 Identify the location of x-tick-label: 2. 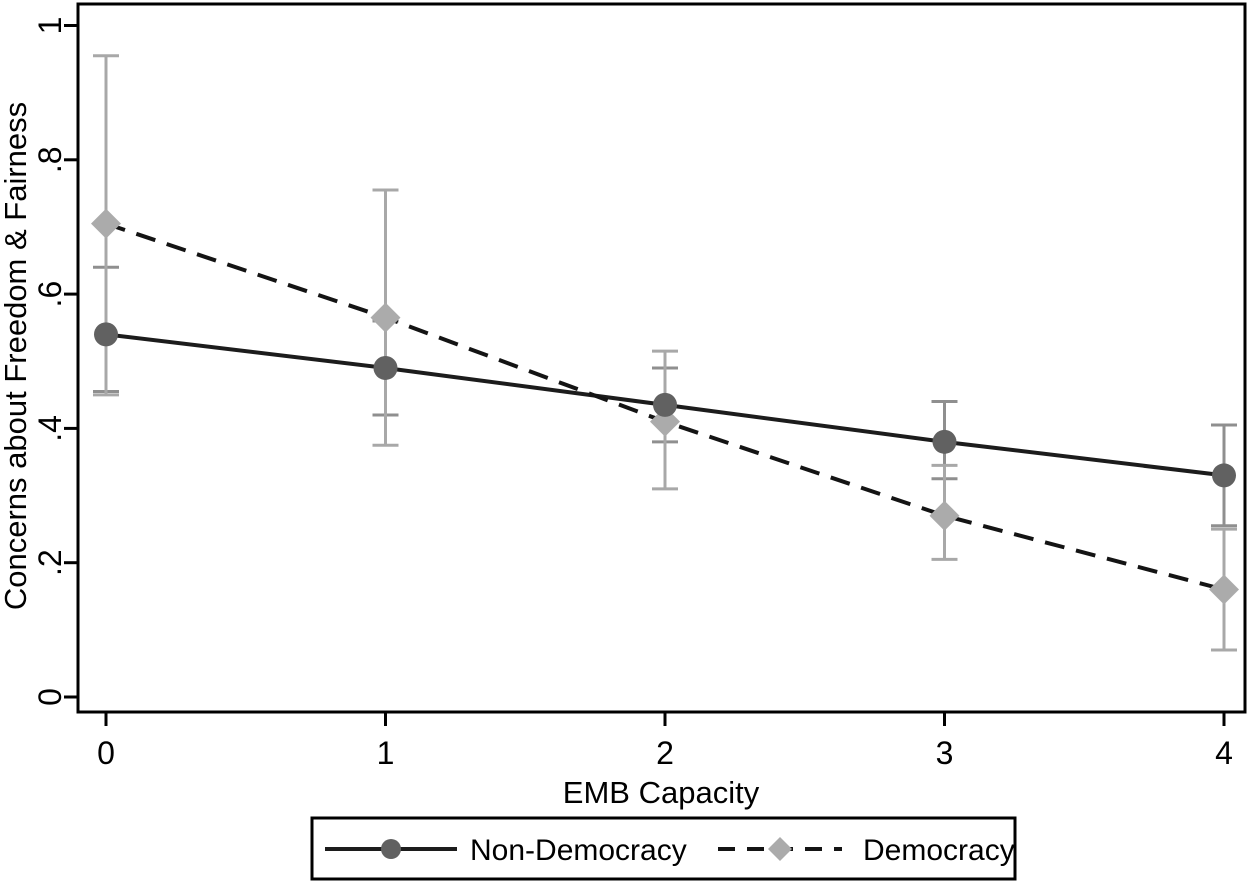
(665, 753).